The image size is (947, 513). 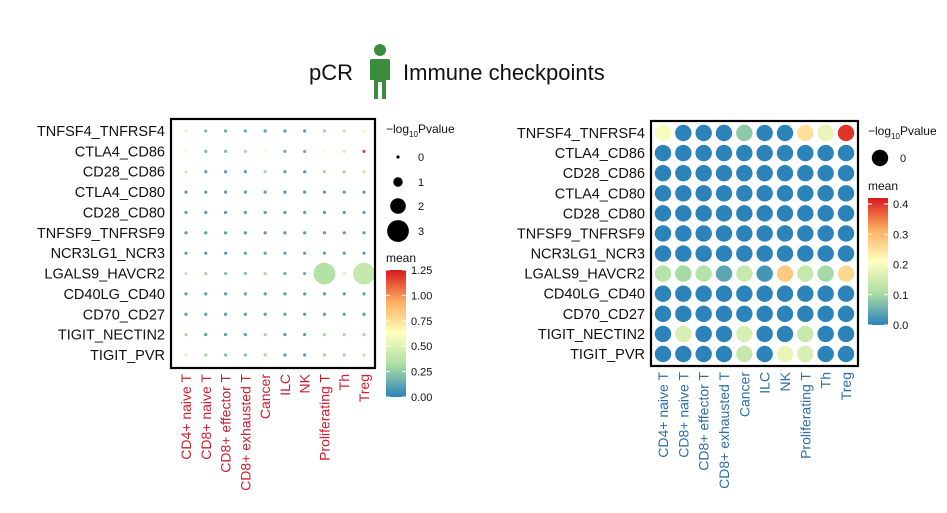 What do you see at coordinates (206, 417) in the screenshot?
I see `column-label: CD8+ naive T` at bounding box center [206, 417].